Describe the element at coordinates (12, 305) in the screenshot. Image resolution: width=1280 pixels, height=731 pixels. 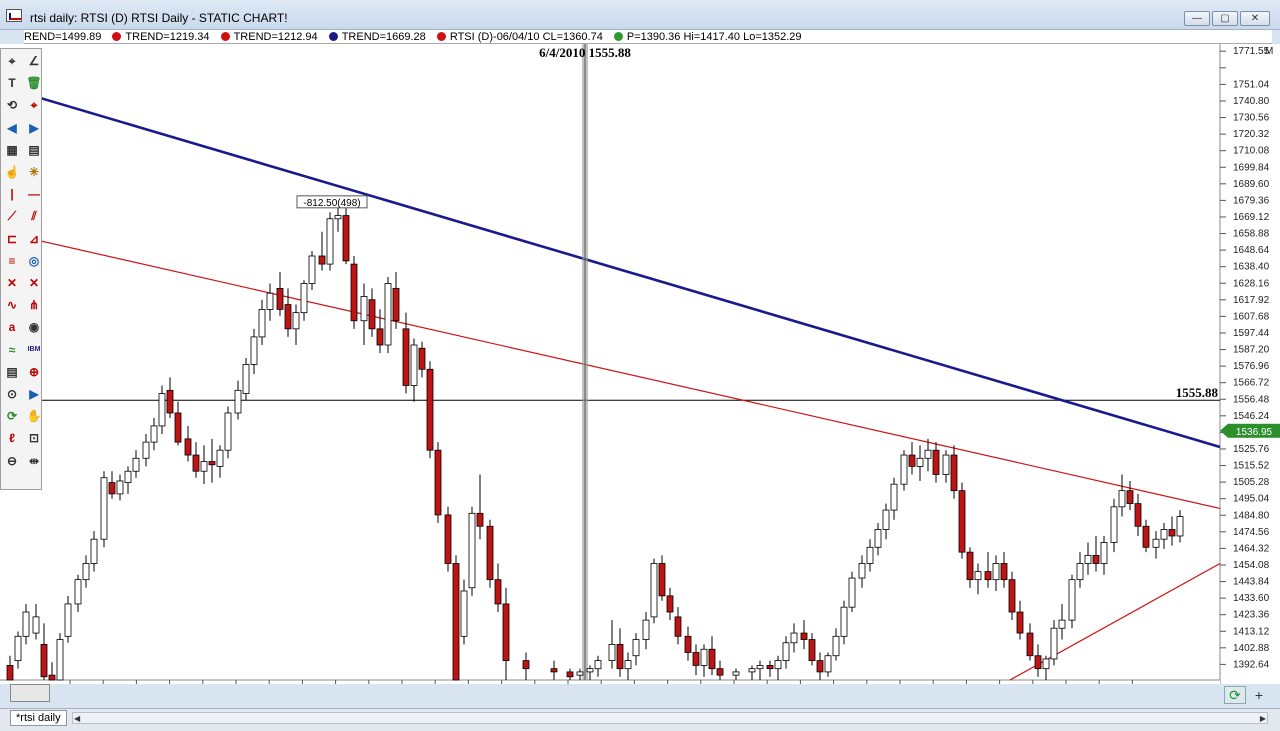
I see `cycle-icon: ∿` at that location.